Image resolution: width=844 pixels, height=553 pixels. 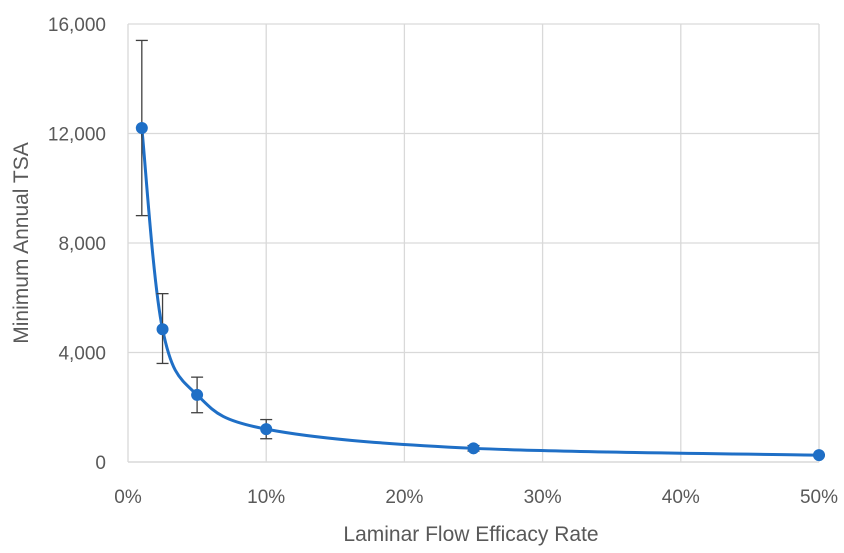 What do you see at coordinates (128, 497) in the screenshot?
I see `x-tick-label: 0%` at bounding box center [128, 497].